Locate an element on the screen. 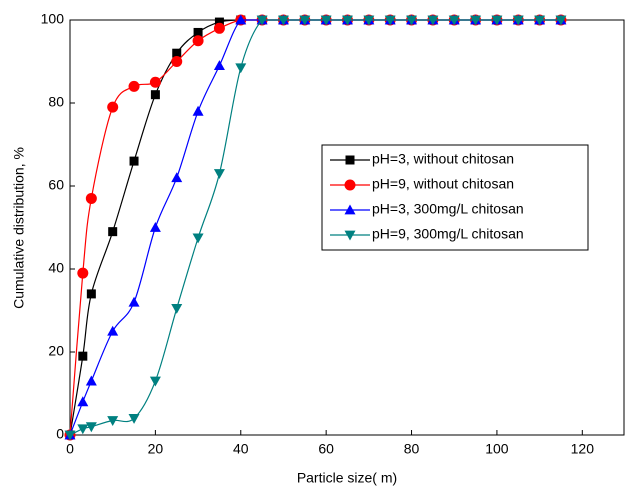  y-tick-label: 0 is located at coordinates (60, 434).